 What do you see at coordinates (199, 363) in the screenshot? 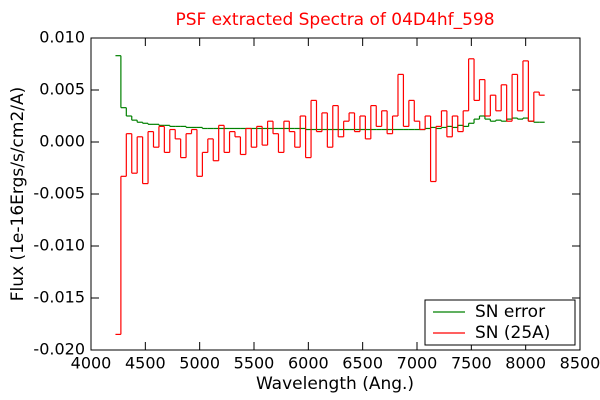
I see `x-tick-label: 5000` at bounding box center [199, 363].